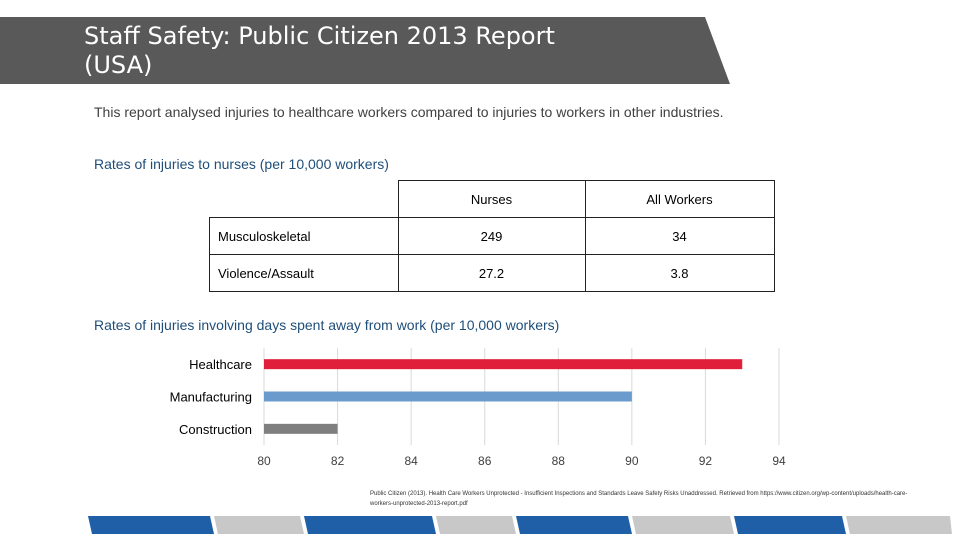 This screenshot has width=960, height=541. Describe the element at coordinates (264, 461) in the screenshot. I see `x-tick-label: 80` at that location.